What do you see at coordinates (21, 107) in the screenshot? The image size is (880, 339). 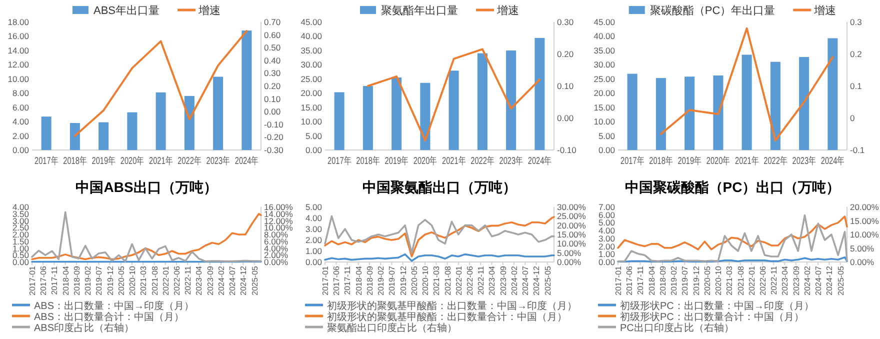 I see `y-tick-label: 6.00` at bounding box center [21, 107].